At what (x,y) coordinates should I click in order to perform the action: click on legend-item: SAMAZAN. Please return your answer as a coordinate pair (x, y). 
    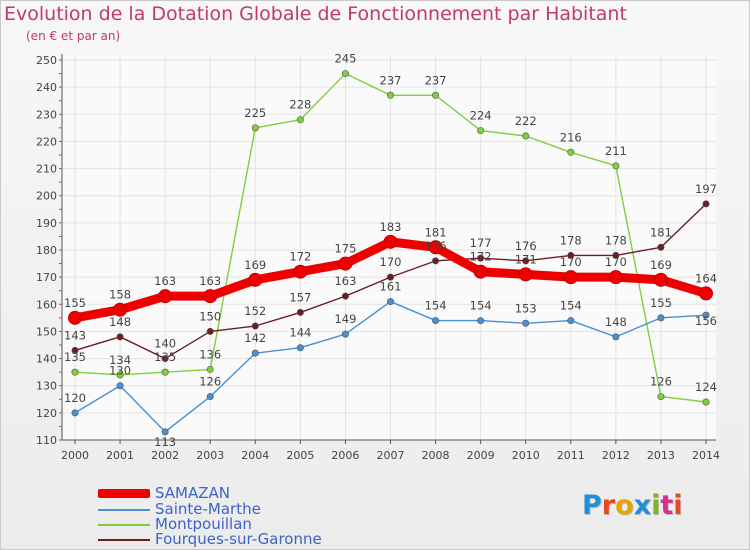
    Looking at the image, I should click on (164, 493).